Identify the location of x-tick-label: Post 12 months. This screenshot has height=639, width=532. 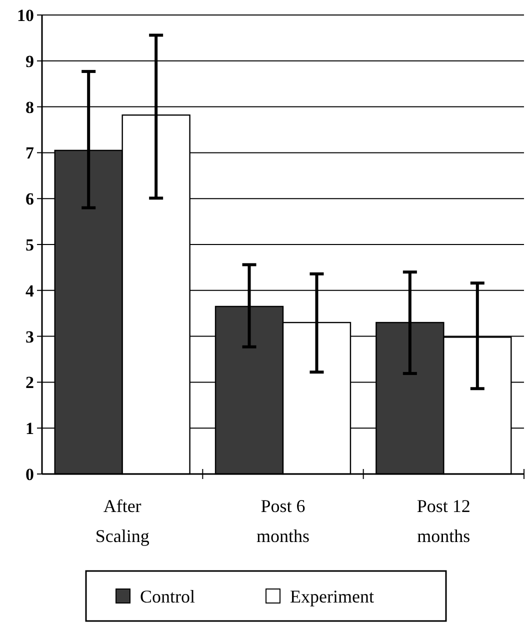
(443, 521).